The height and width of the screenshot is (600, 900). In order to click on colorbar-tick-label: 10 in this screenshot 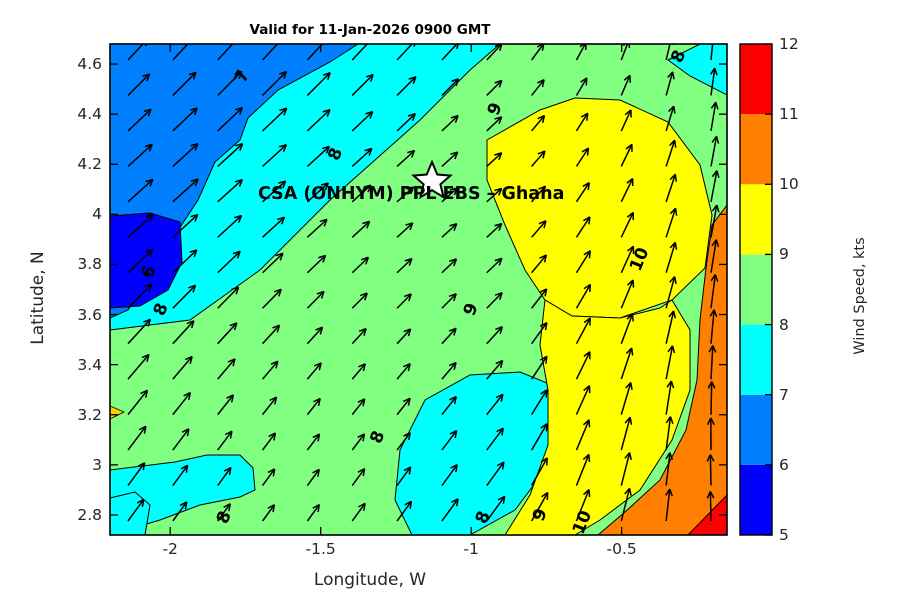, I will do `click(789, 184)`.